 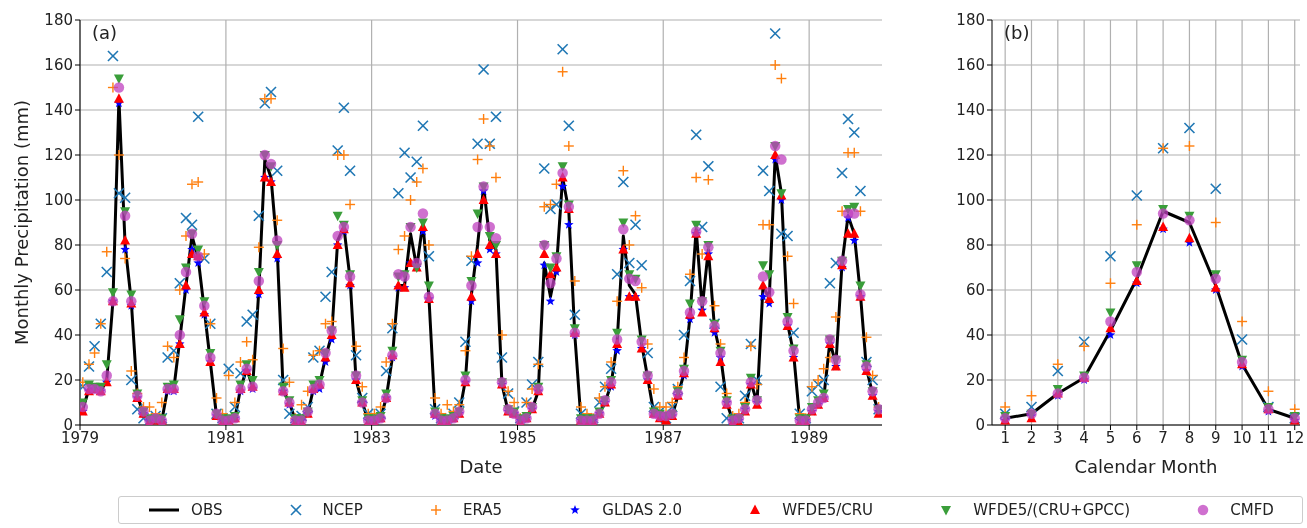 What do you see at coordinates (1189, 437) in the screenshot?
I see `x-tick-label: 8` at bounding box center [1189, 437].